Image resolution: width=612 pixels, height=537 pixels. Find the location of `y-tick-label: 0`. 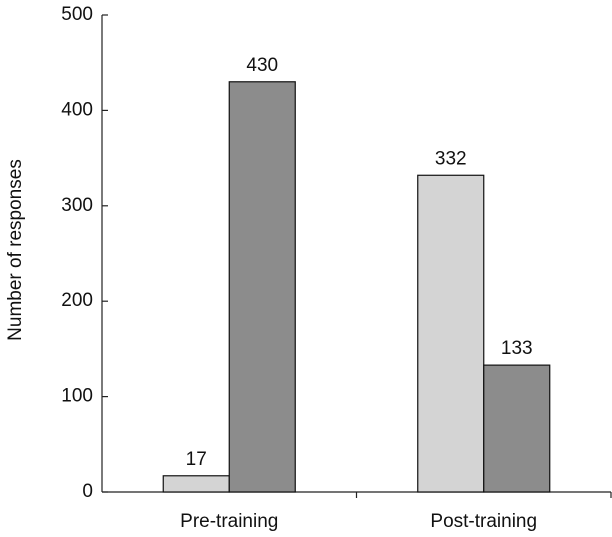

y-tick-label: 0 is located at coordinates (87, 491).